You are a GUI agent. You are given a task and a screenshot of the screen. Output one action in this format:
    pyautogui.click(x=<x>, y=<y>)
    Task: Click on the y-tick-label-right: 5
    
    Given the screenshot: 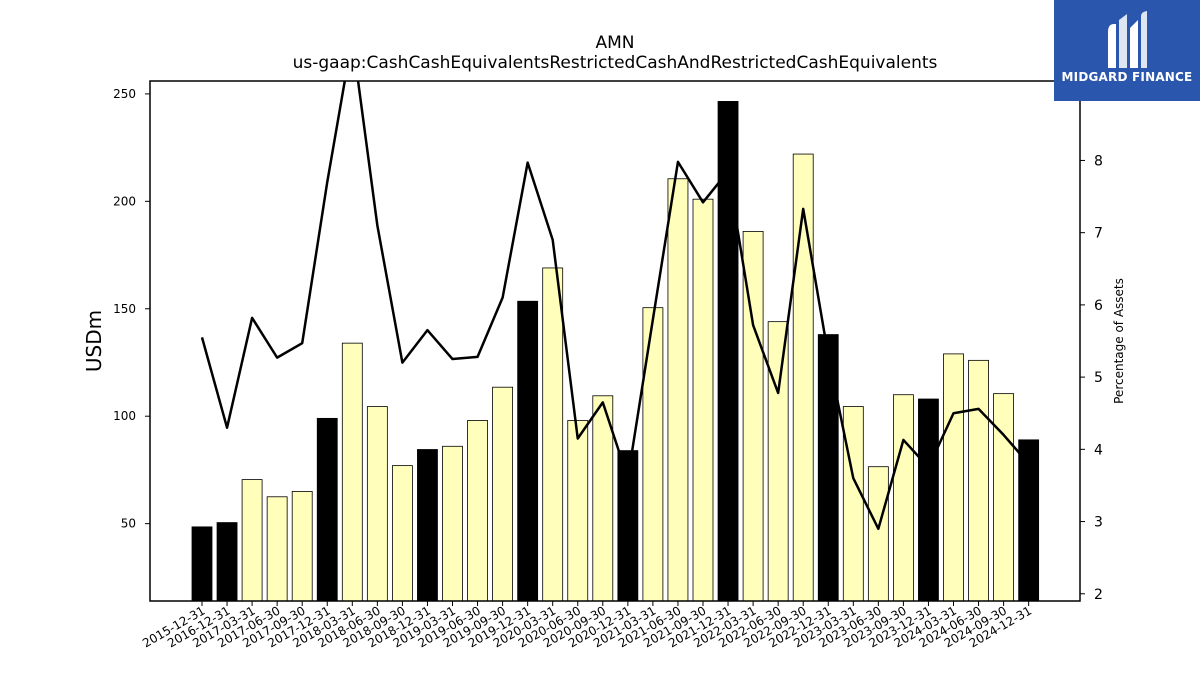 What is the action you would take?
    pyautogui.click(x=1098, y=378)
    